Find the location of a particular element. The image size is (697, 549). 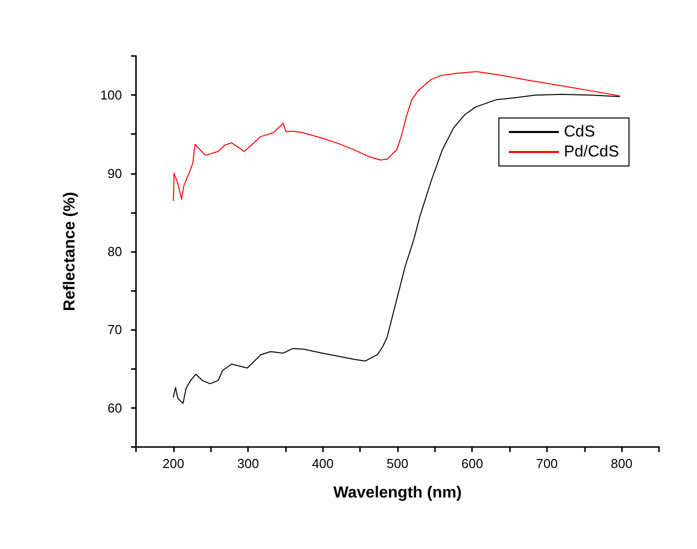

y-axis-title: Reflectance (%) is located at coordinates (70, 252).